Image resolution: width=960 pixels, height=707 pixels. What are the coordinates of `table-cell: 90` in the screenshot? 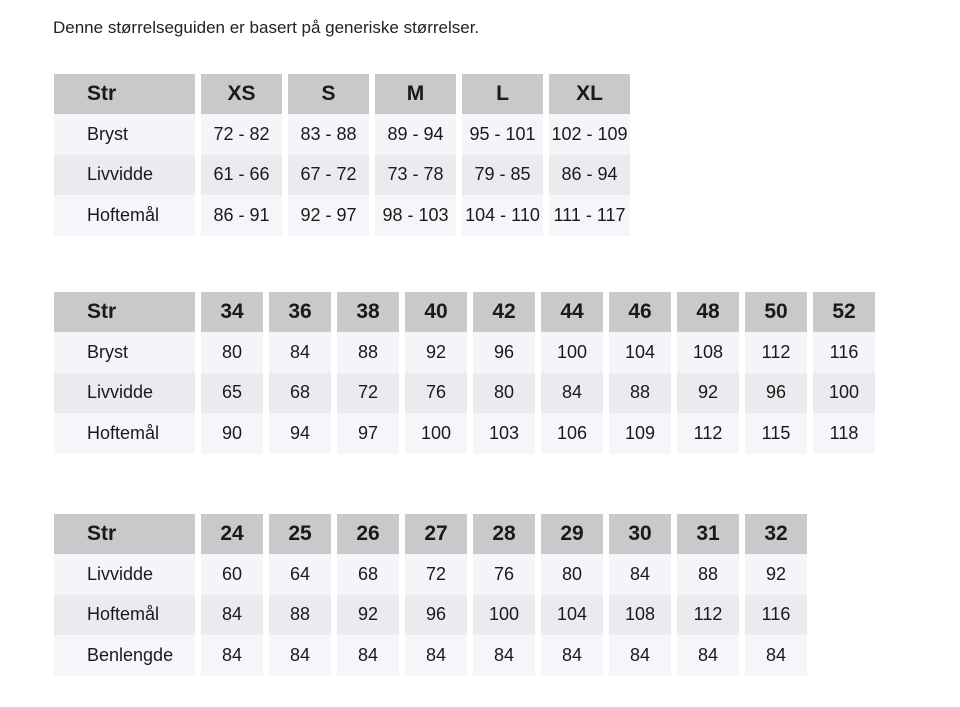 It's located at (232, 433).